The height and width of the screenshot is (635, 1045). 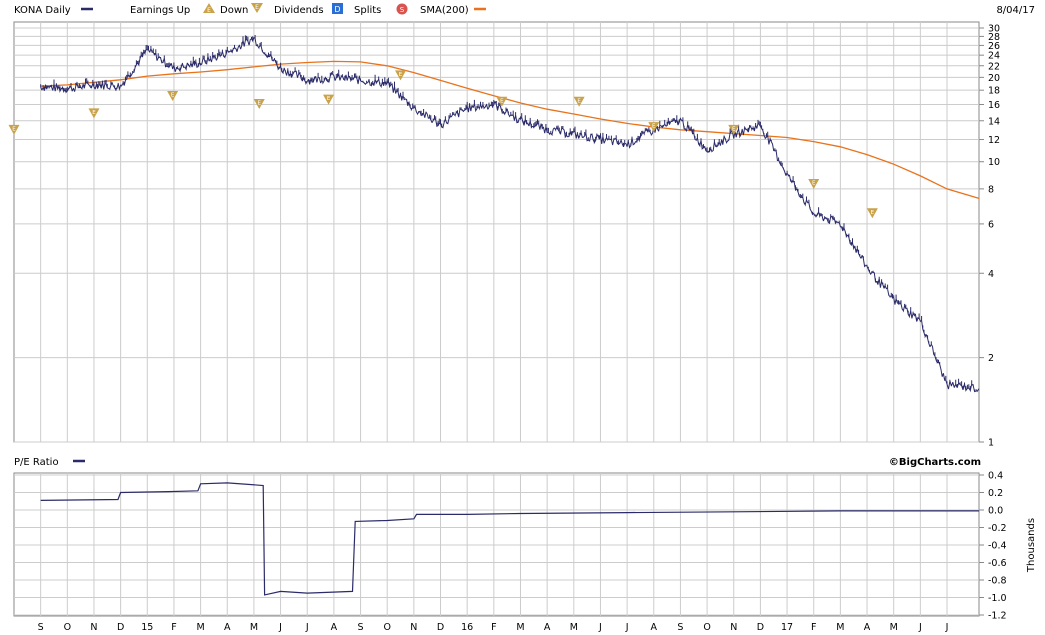 What do you see at coordinates (36, 462) in the screenshot?
I see `pe-label: P/E Ratio` at bounding box center [36, 462].